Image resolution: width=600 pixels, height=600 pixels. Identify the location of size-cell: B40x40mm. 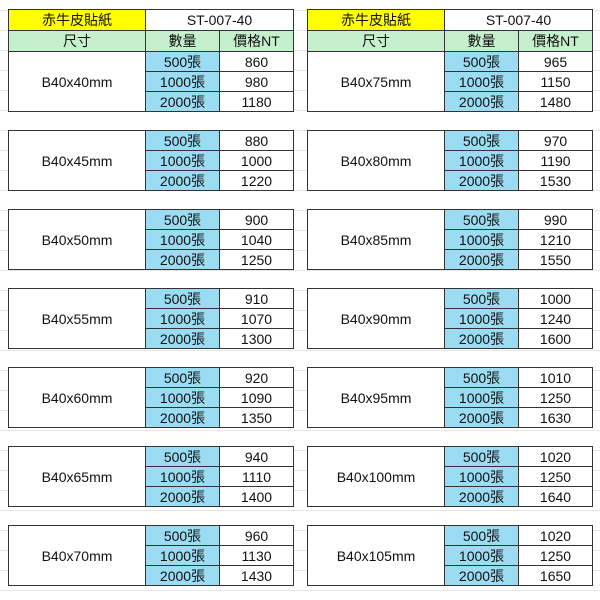
(77, 81).